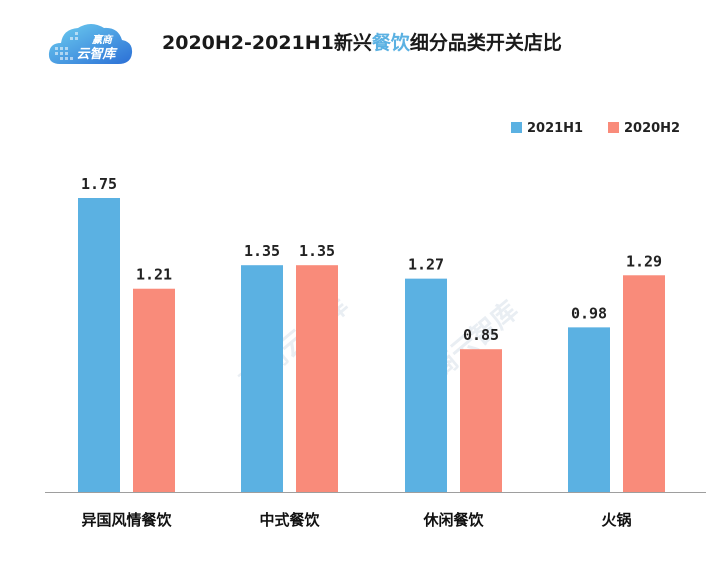 The image size is (727, 567). What do you see at coordinates (99, 184) in the screenshot?
I see `data-label-2021H1-0: 1.75` at bounding box center [99, 184].